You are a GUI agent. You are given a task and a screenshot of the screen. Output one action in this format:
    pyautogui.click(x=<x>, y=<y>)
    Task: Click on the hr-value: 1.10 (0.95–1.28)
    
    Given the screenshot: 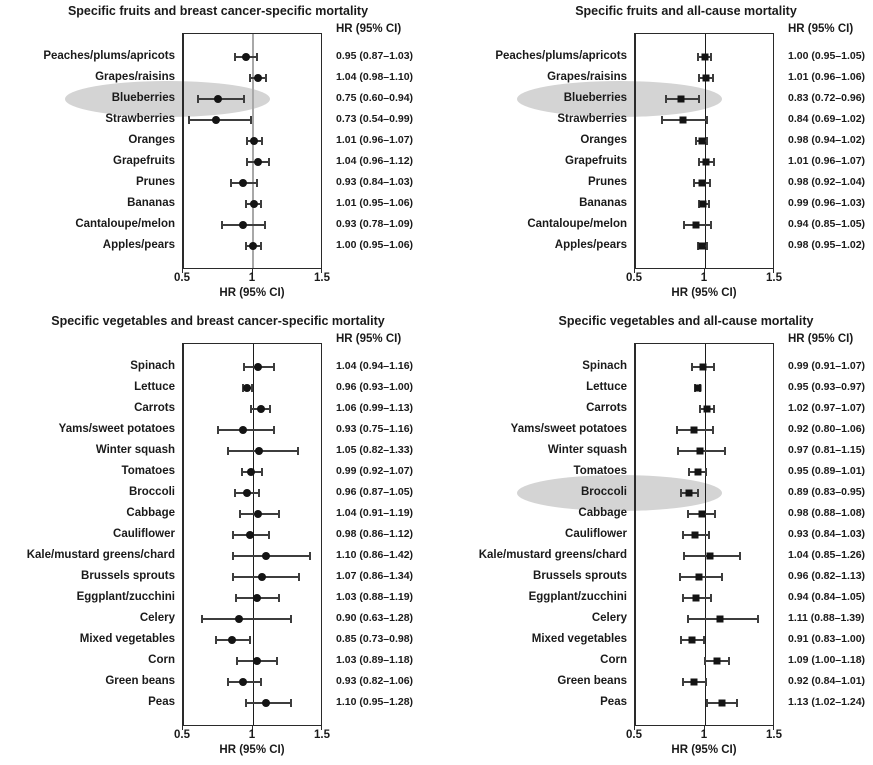 What is the action you would take?
    pyautogui.click(x=375, y=702)
    